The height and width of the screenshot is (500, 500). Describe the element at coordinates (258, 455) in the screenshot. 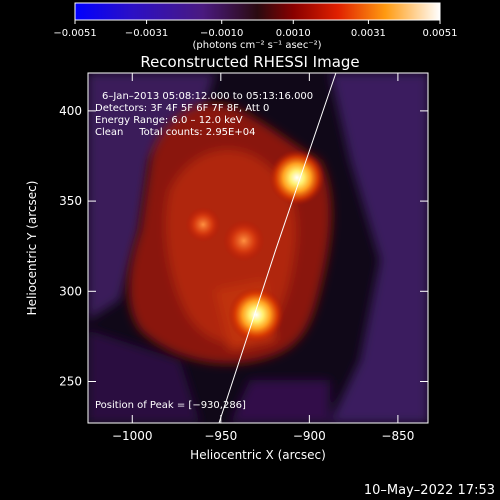

I see `x-axis-label: Heliocentric X (arcsec)` at that location.